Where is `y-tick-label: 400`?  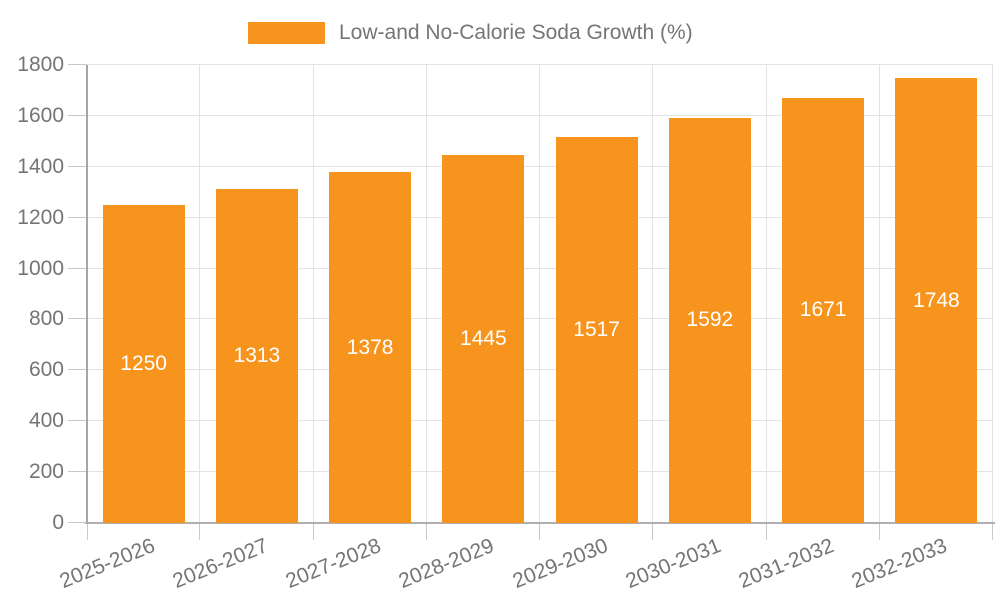
y-tick-label: 400 is located at coordinates (46, 421).